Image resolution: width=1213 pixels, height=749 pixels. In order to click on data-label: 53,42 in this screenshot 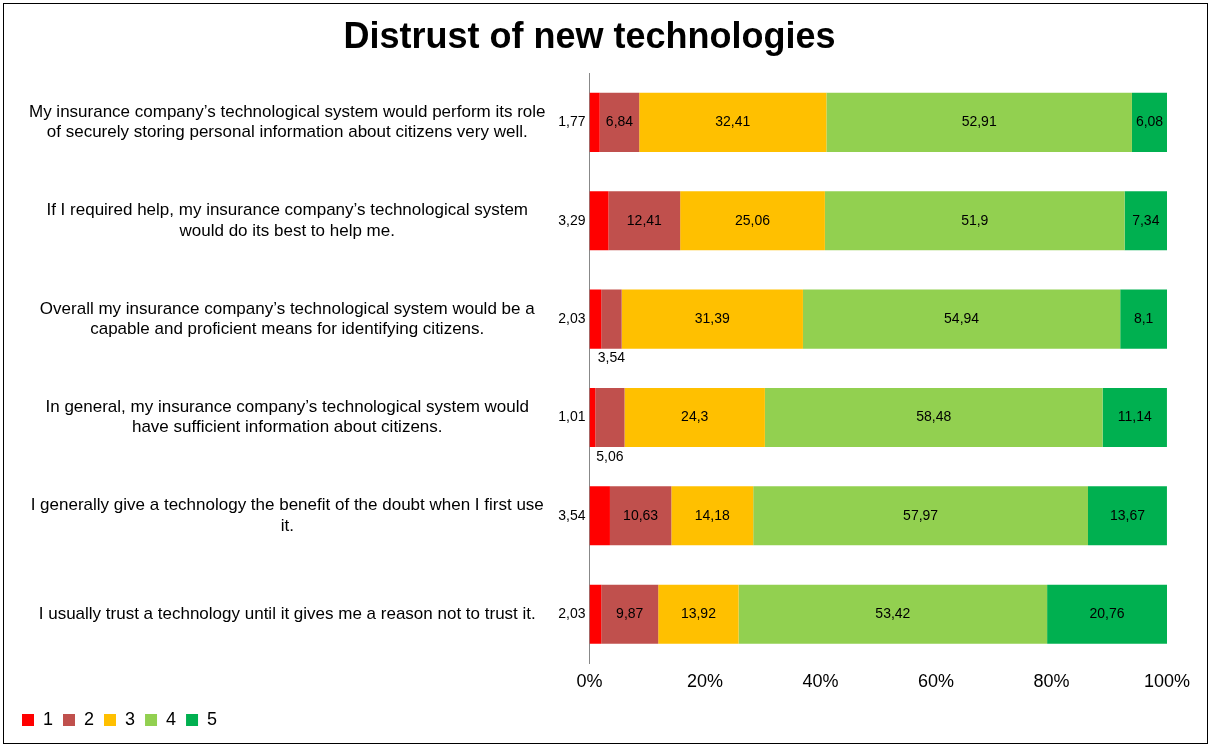, I will do `click(893, 613)`.